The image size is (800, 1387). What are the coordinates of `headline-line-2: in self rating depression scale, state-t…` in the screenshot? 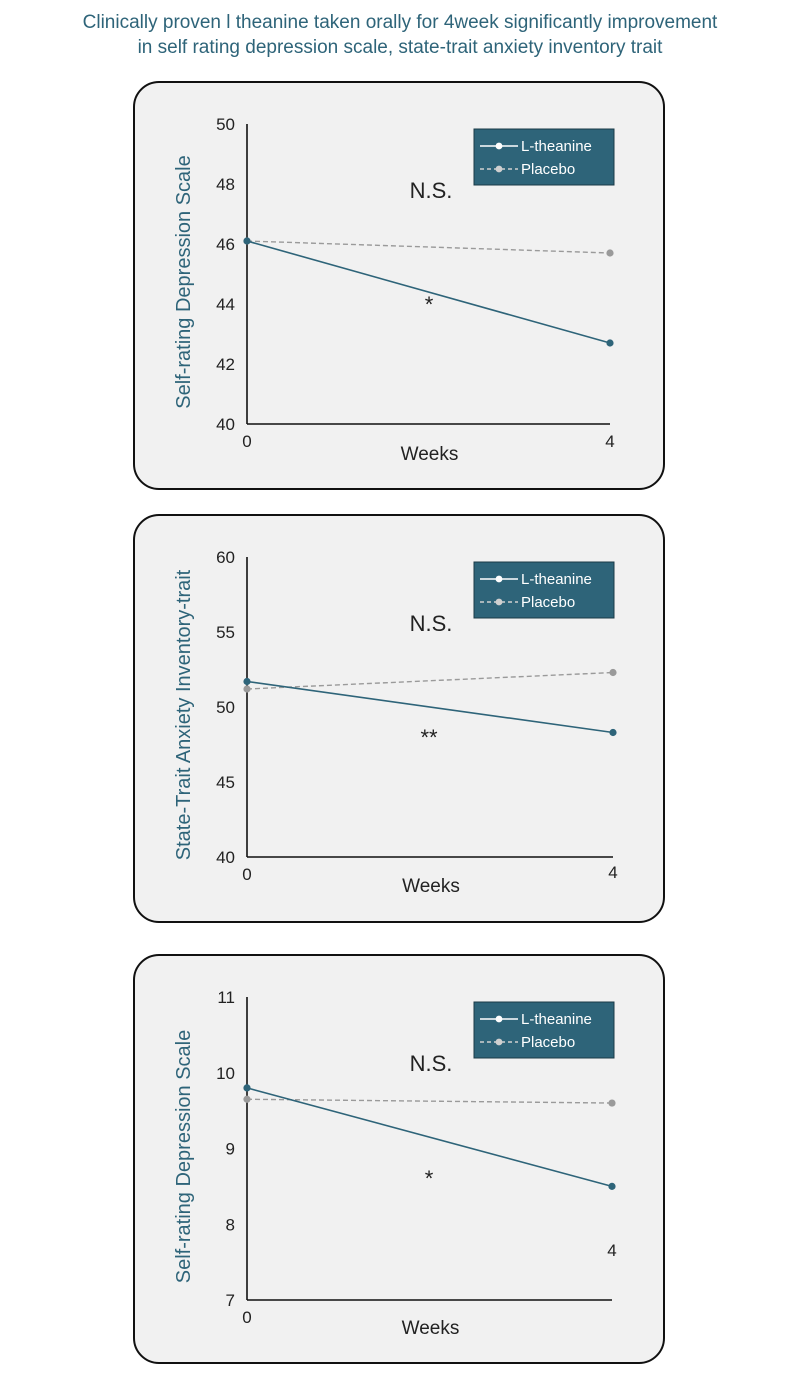 It's located at (400, 47).